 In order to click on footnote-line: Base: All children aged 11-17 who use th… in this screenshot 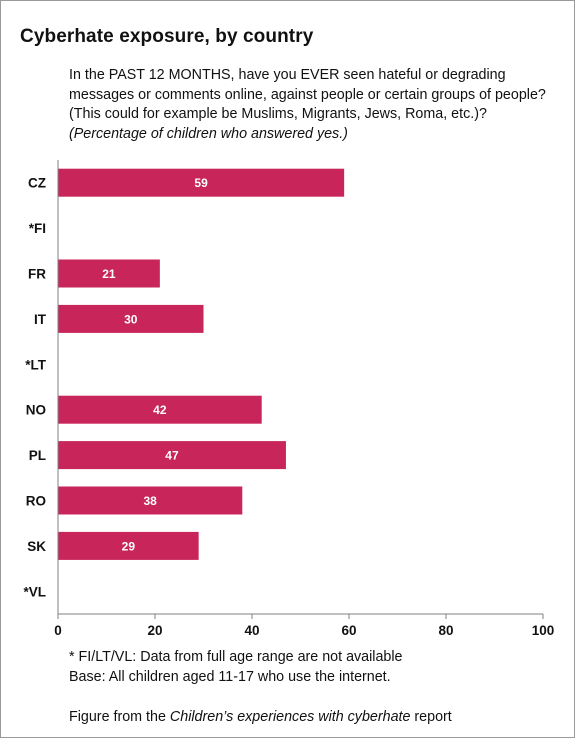, I will do `click(230, 676)`.